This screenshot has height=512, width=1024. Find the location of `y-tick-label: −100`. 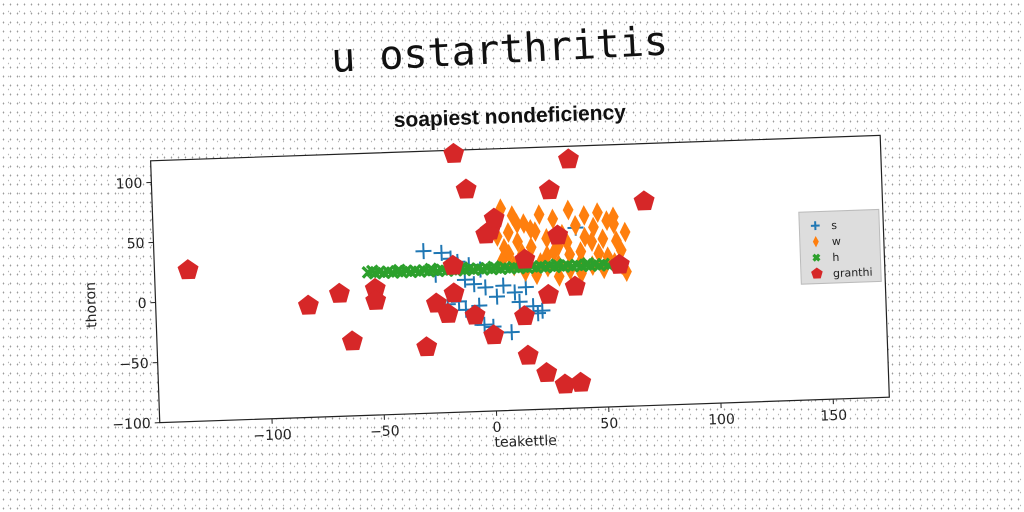

y-tick-label: −100 is located at coordinates (131, 424).